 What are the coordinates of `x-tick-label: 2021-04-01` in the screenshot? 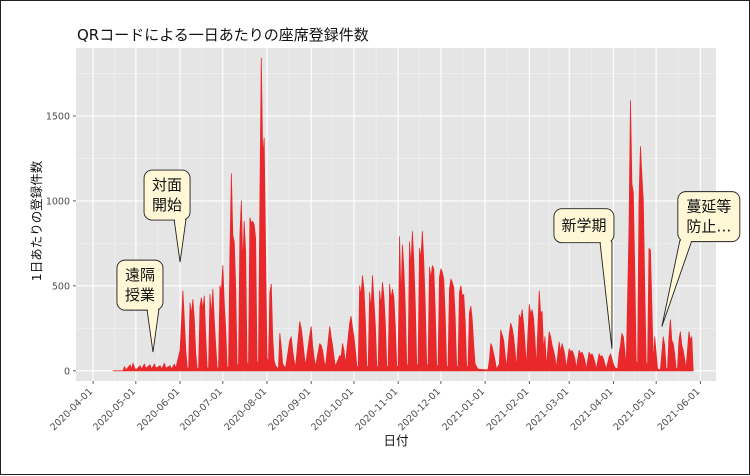 It's located at (592, 409).